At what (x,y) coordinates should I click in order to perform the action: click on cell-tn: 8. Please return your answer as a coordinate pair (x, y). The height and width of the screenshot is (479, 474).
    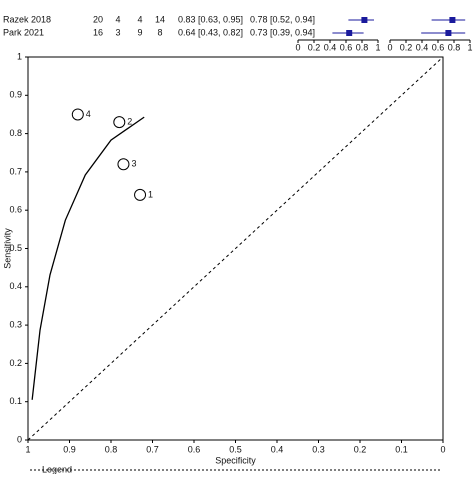
    Looking at the image, I should click on (159, 32).